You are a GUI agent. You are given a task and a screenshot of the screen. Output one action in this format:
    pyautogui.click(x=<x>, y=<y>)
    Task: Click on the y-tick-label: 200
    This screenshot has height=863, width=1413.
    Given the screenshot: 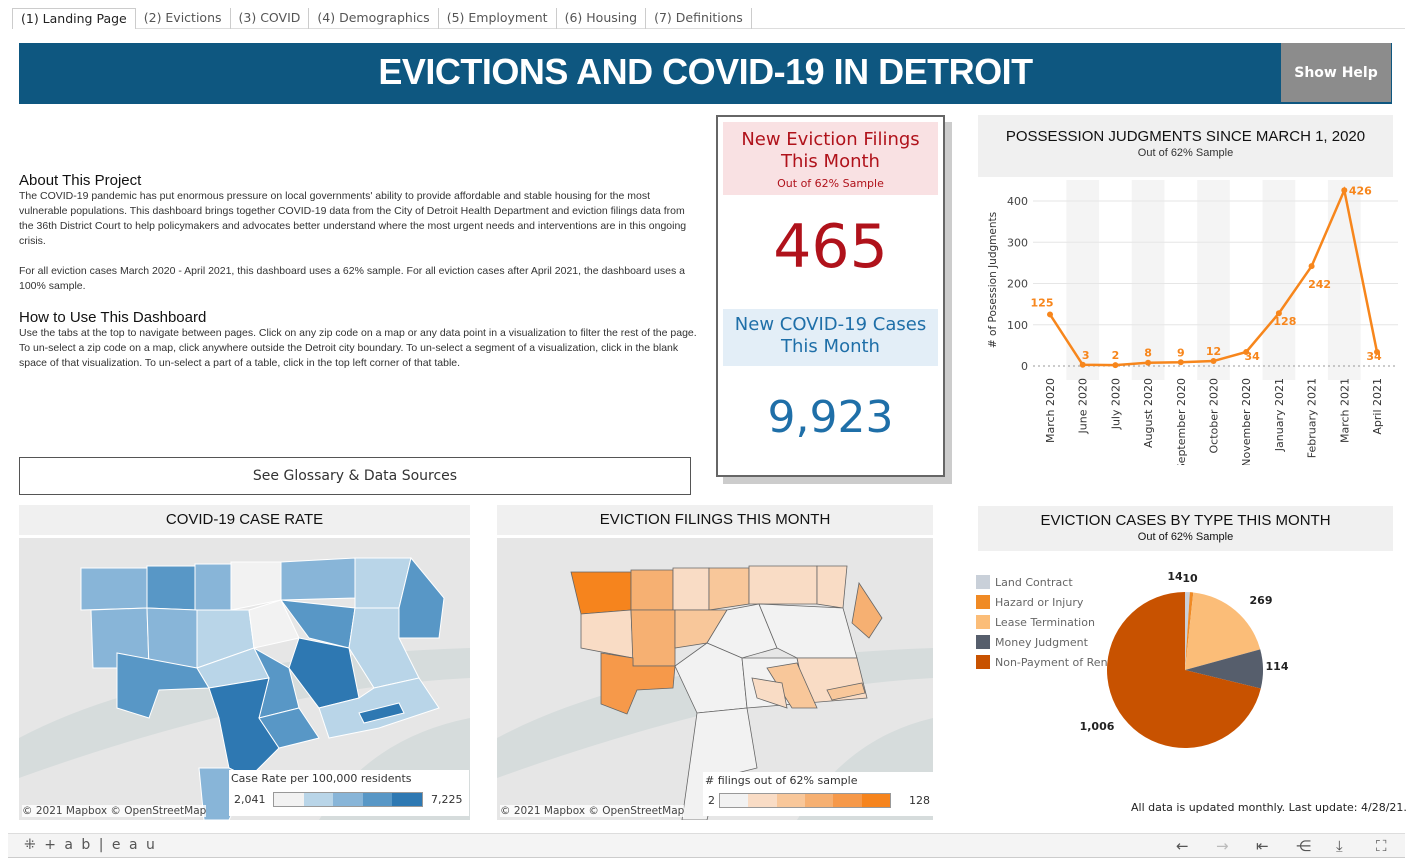 What is the action you would take?
    pyautogui.click(x=1017, y=284)
    